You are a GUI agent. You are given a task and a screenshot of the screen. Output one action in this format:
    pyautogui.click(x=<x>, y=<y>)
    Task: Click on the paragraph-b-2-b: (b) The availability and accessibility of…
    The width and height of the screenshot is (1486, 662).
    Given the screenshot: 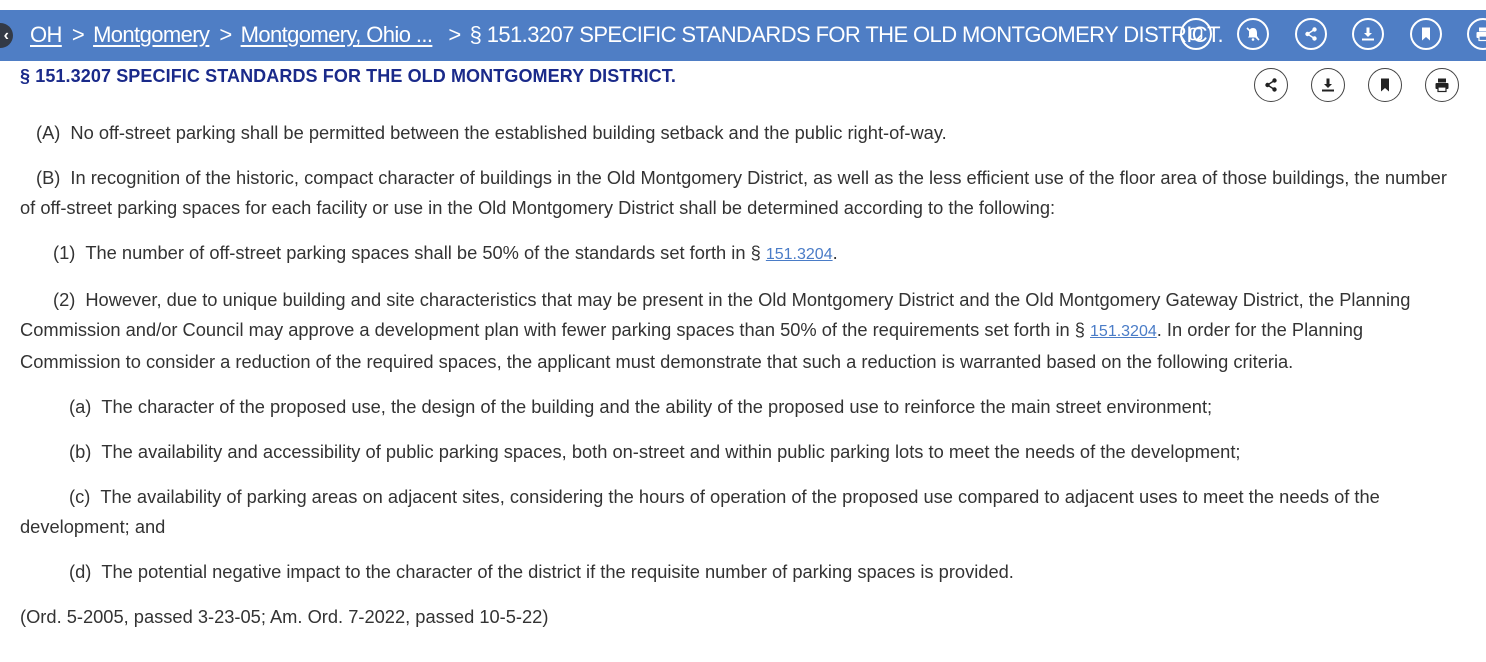 What is the action you would take?
    pyautogui.click(x=743, y=452)
    